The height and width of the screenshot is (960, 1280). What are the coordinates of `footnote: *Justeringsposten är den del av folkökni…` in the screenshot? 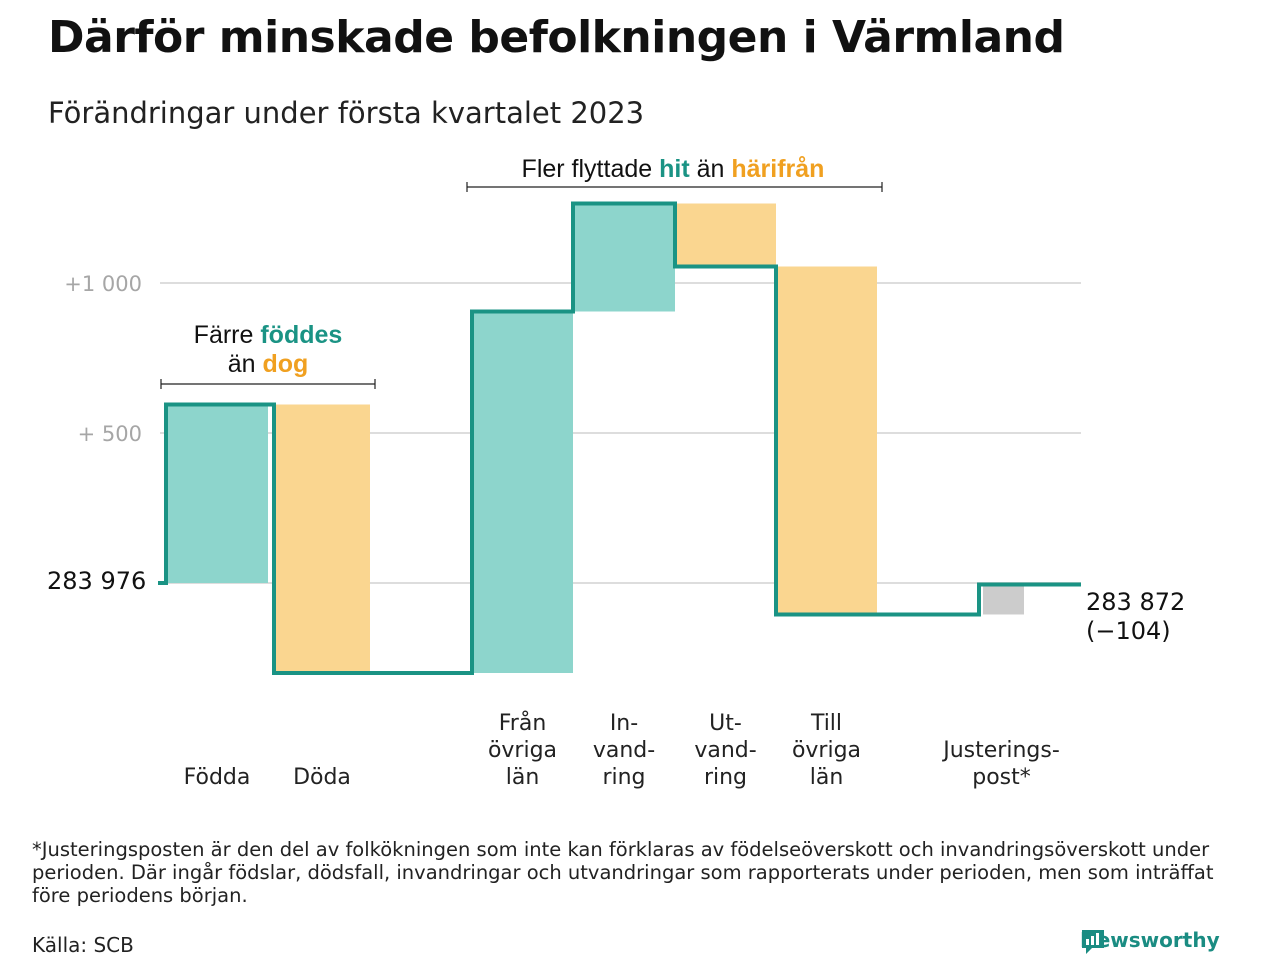 It's located at (623, 872).